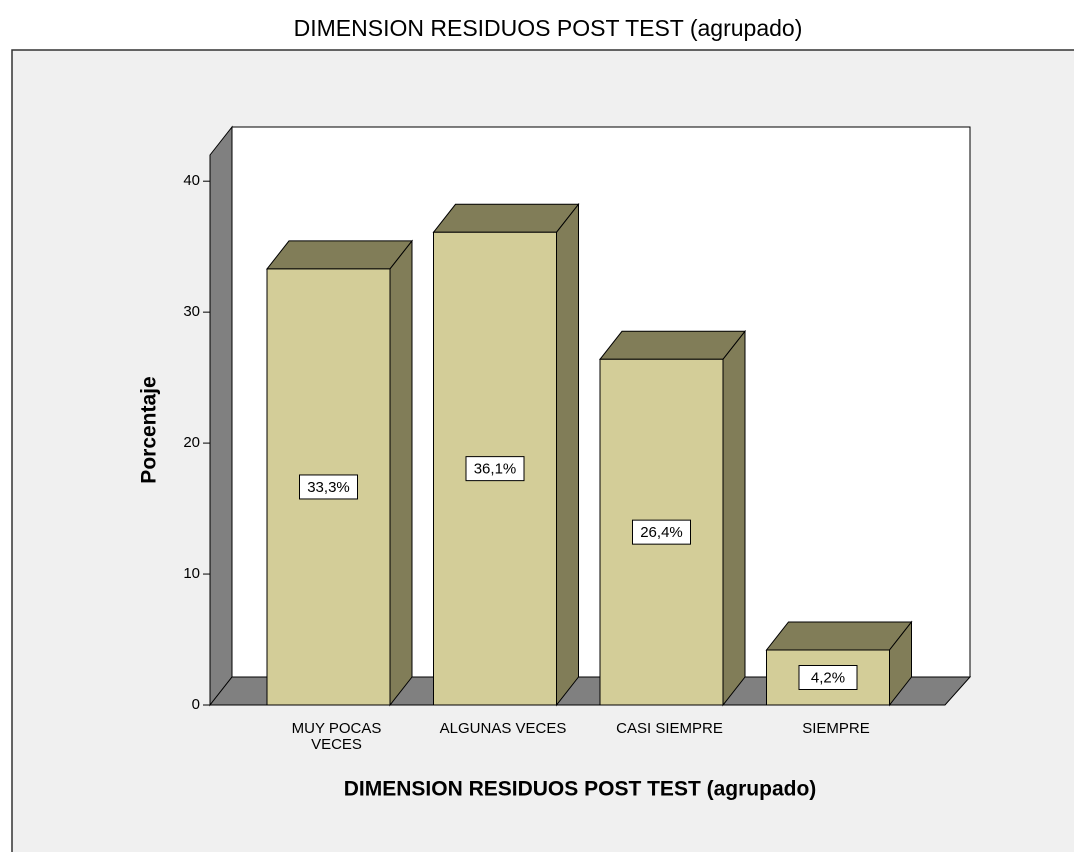 The width and height of the screenshot is (1074, 852). I want to click on value-label: 26,4%, so click(661, 532).